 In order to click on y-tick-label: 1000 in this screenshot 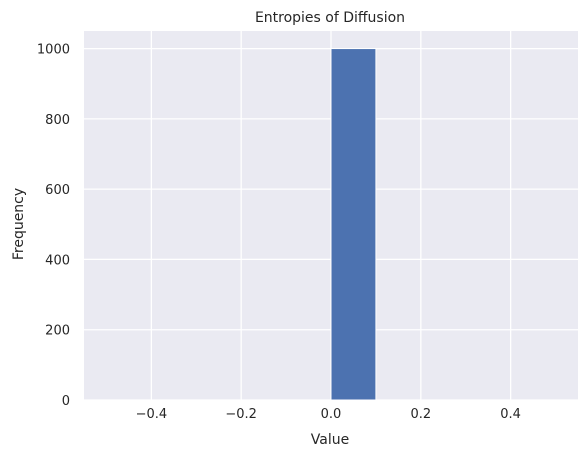, I will do `click(53, 50)`.